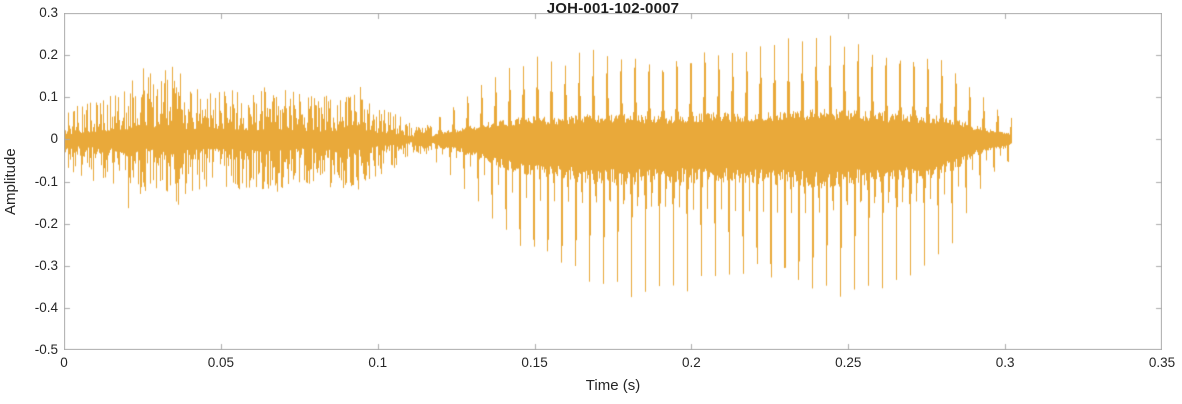 This screenshot has width=1182, height=404. I want to click on x-tick-label: 0, so click(64, 362).